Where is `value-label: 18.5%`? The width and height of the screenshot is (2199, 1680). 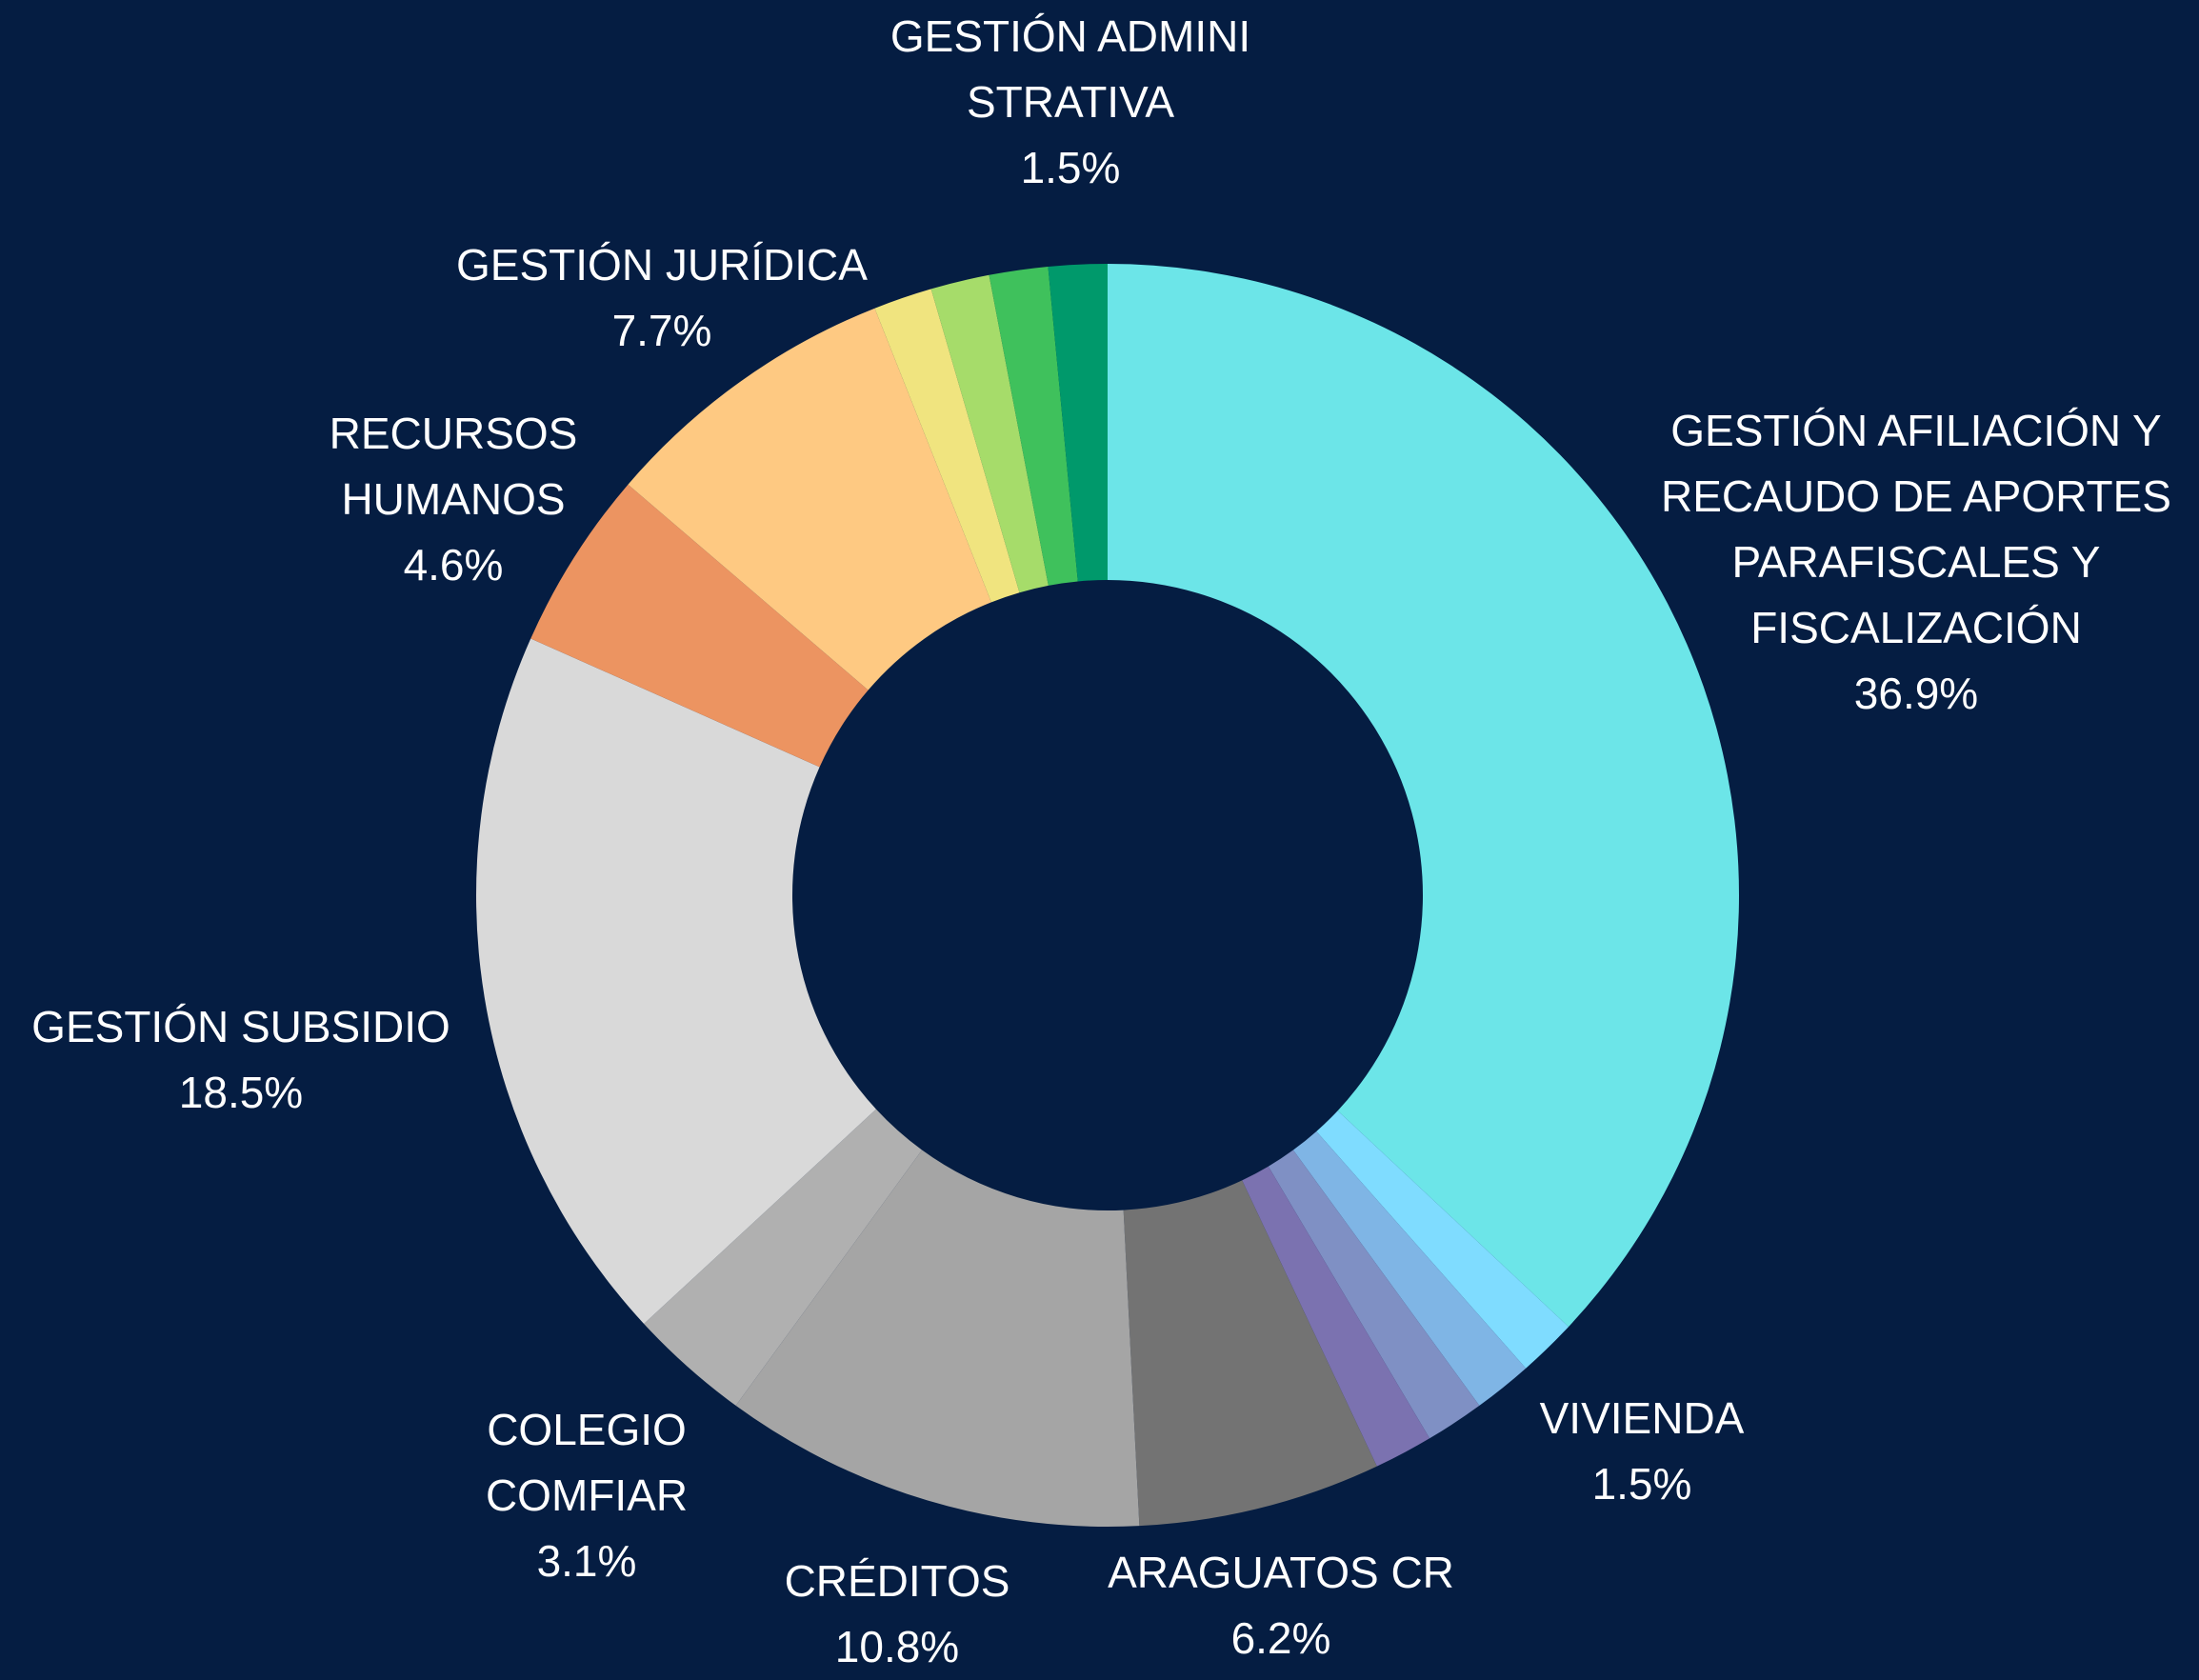 value-label: 18.5% is located at coordinates (241, 1092).